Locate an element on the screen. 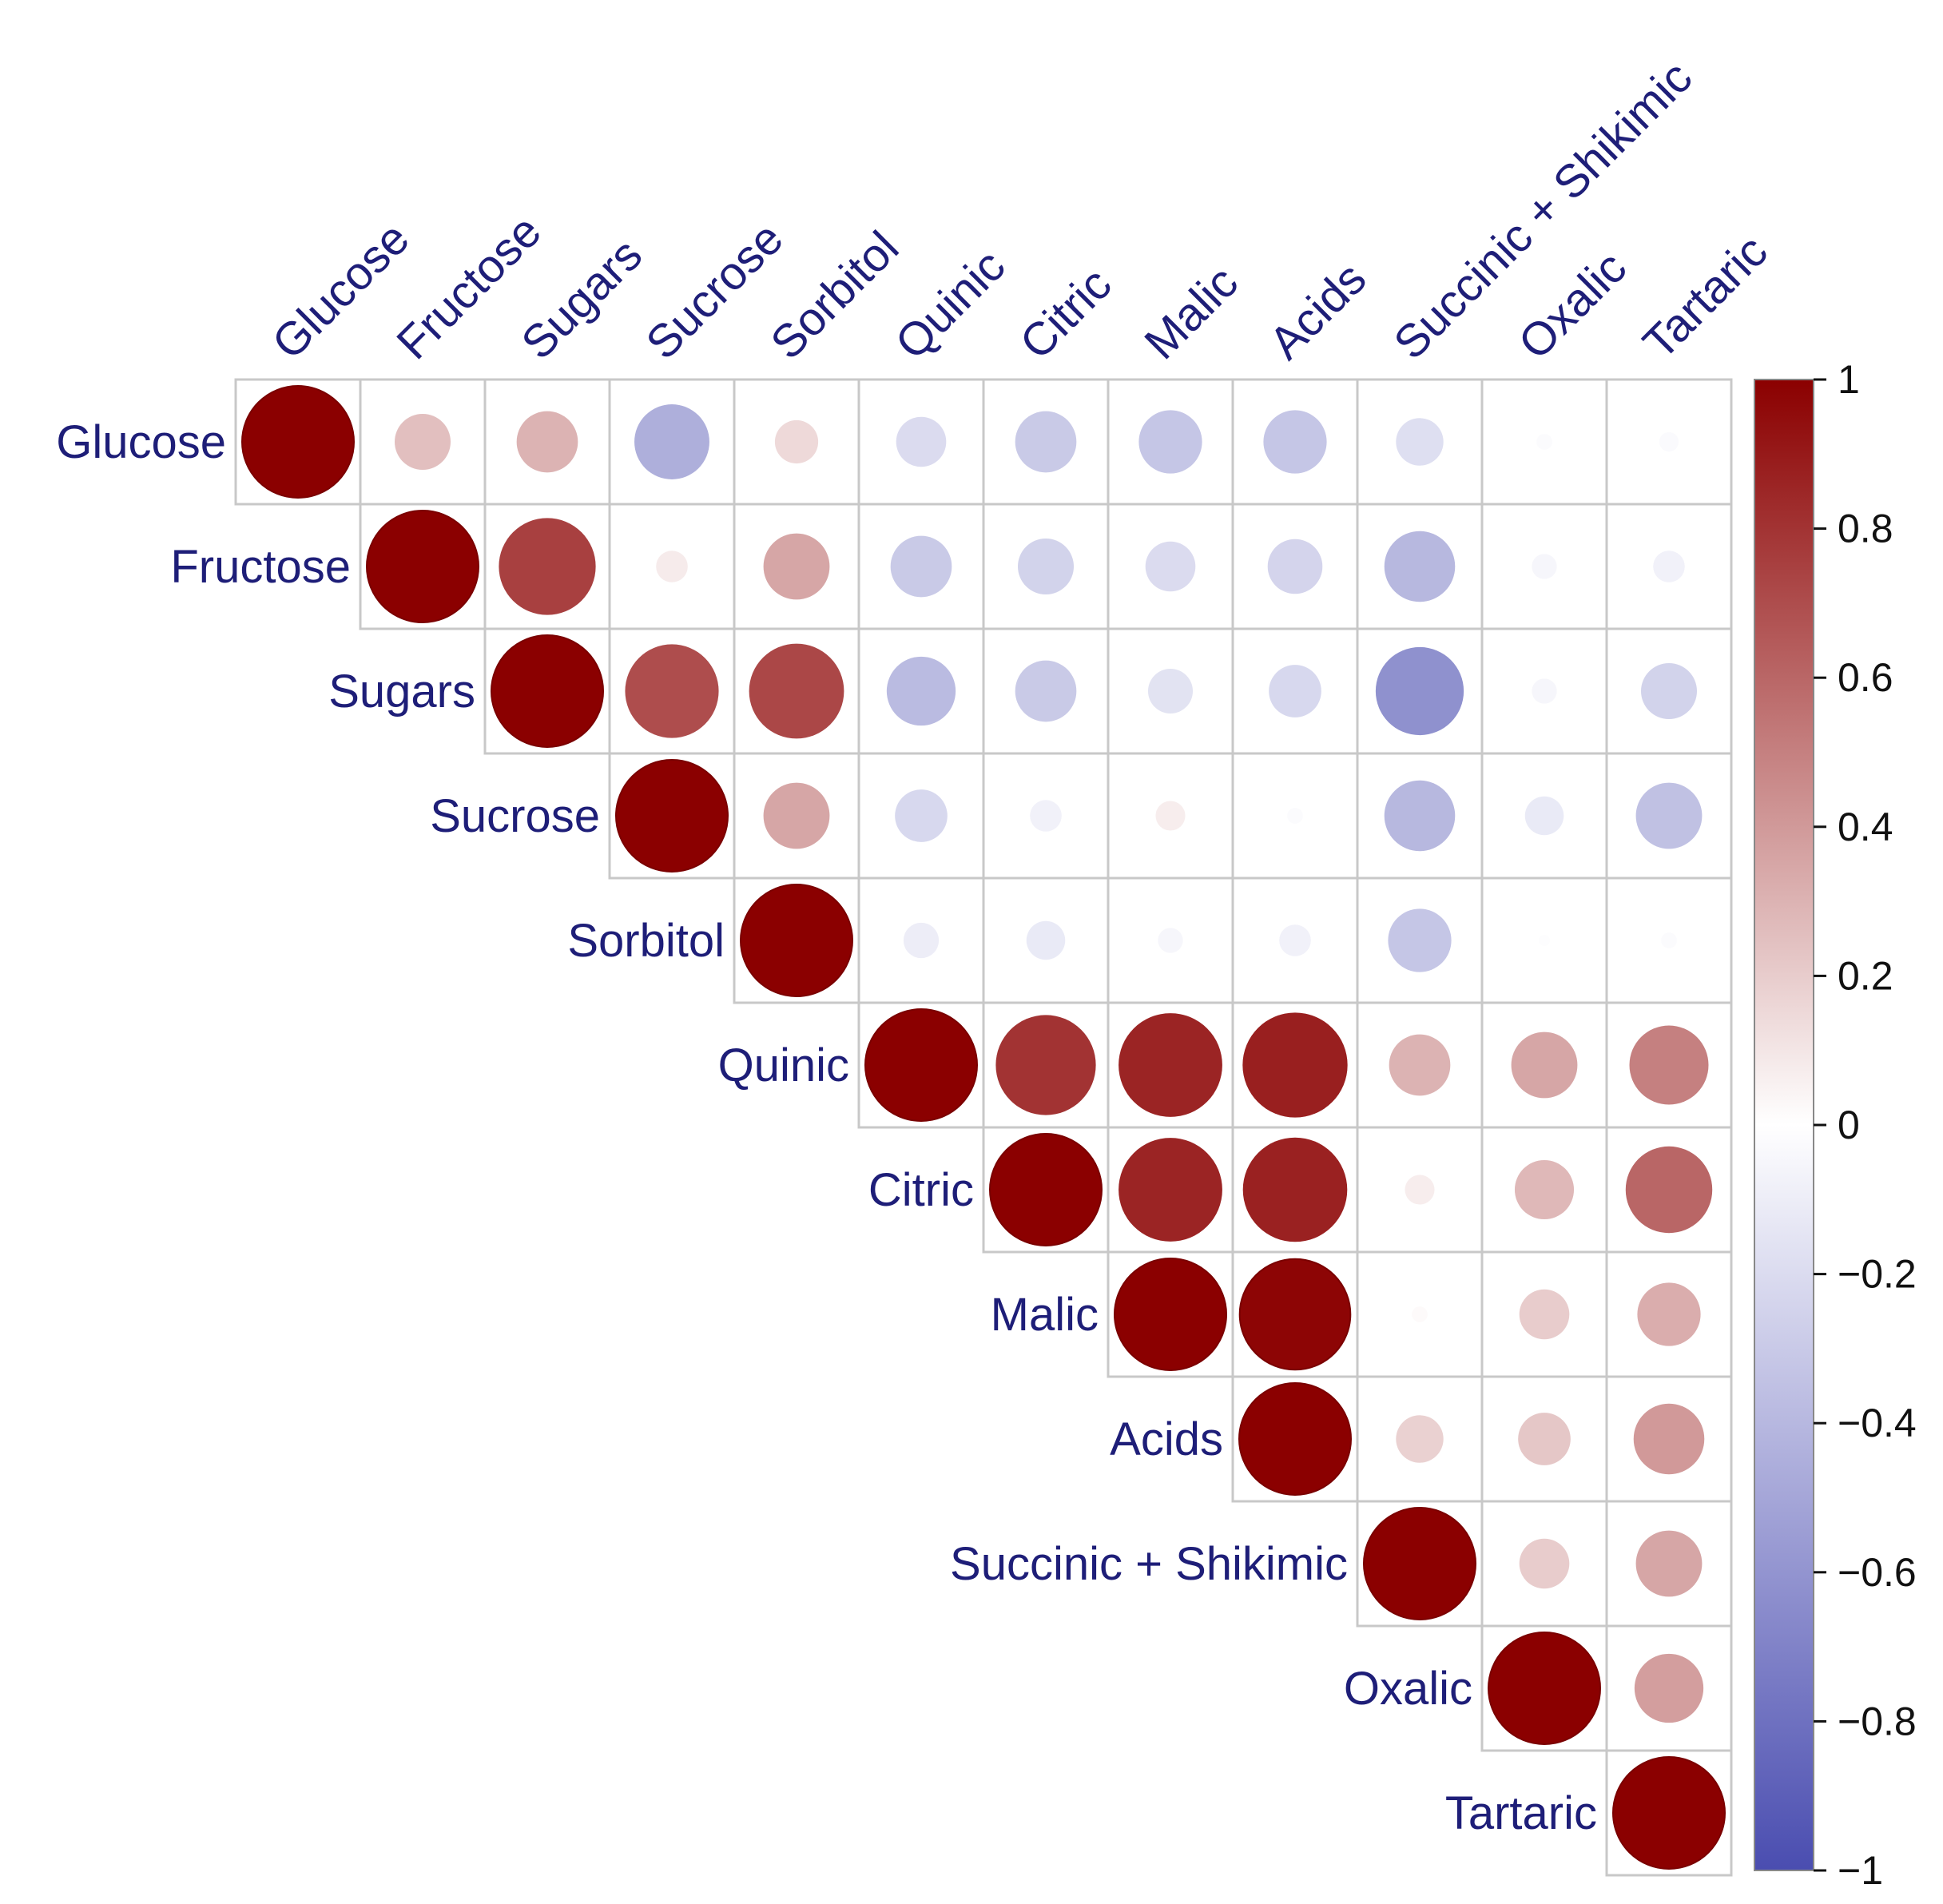  column-label-11: Tartaric is located at coordinates (1705, 297).